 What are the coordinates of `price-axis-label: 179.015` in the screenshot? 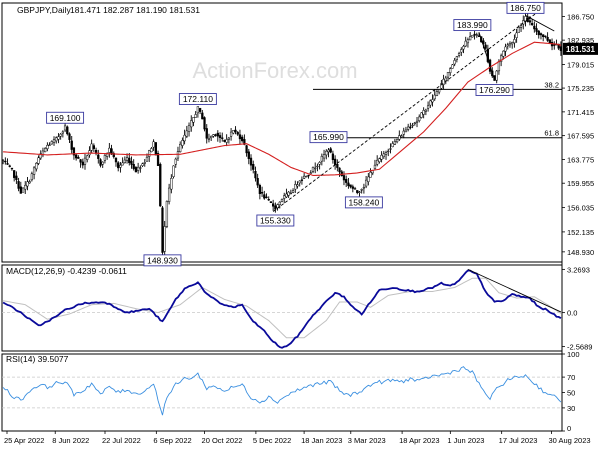 It's located at (580, 65).